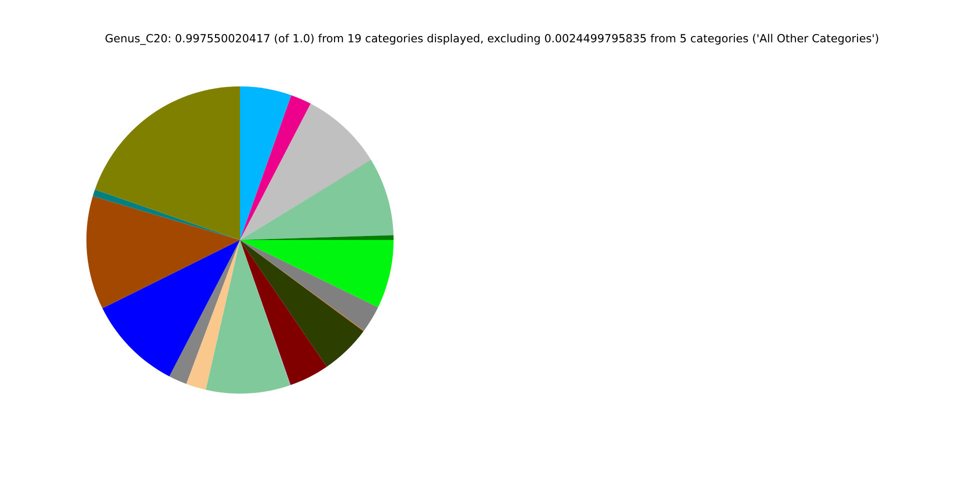 The image size is (960, 480). Describe the element at coordinates (492, 39) in the screenshot. I see `text: Genus_C20: 0.997550020417 (of 1.0) from 19 categories displayed, excluding 0.0024499795835 from 5 categories ('All Other Categories')` at that location.